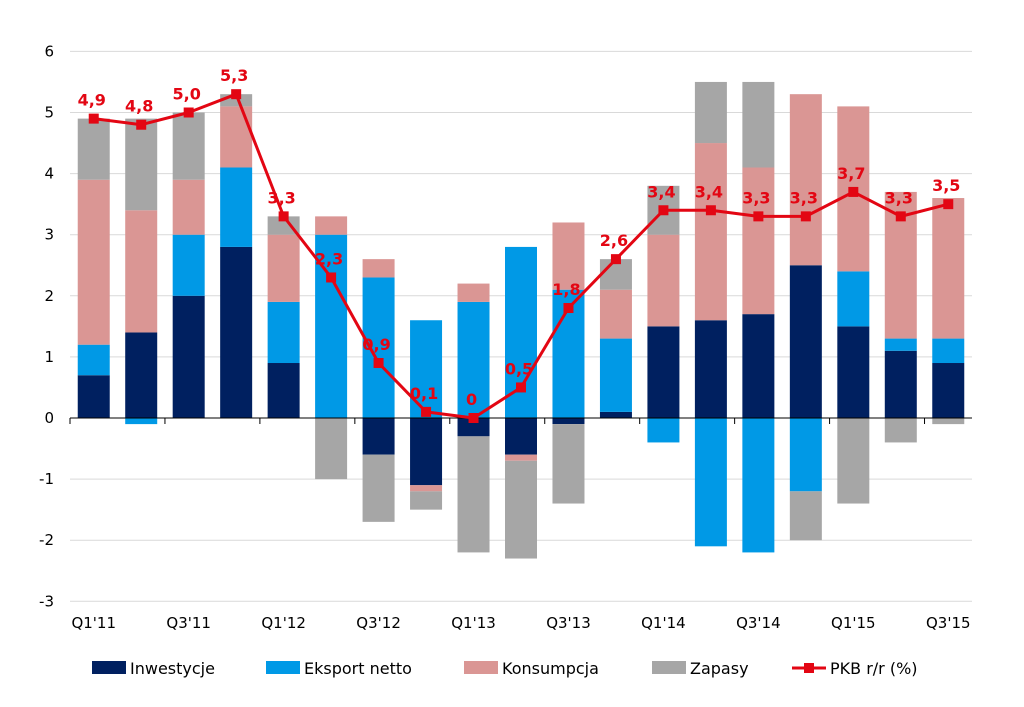  I want to click on gdp-data-label: 4,9, so click(92, 100).